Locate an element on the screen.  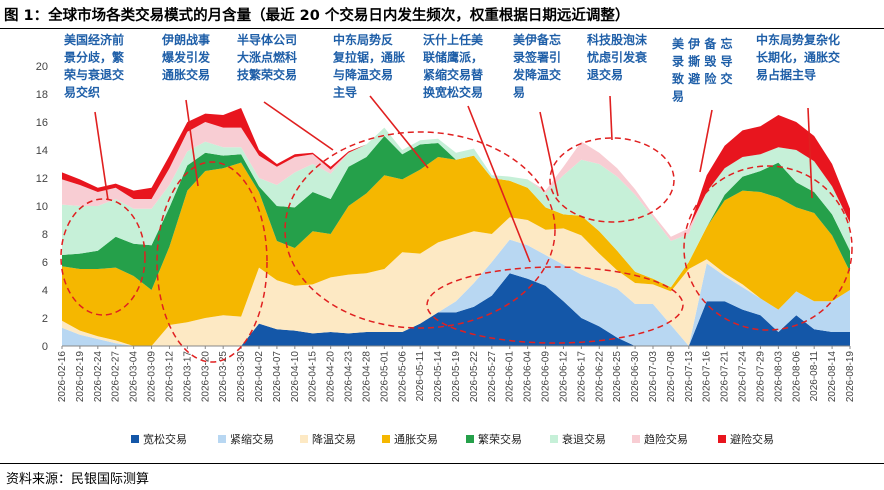
x-tick-label: 2026-03-04 is located at coordinates (134, 377).